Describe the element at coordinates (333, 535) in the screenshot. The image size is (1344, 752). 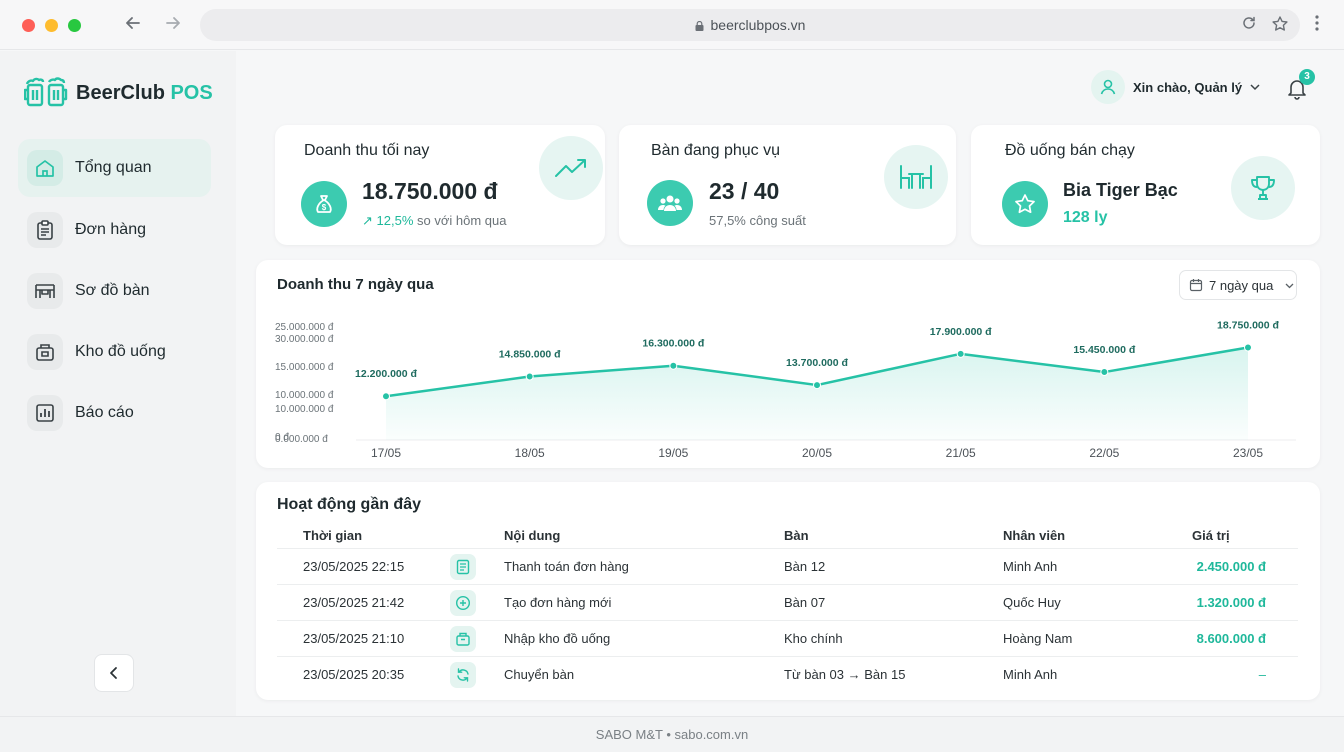
I see `column-header-time: Thời gian` at that location.